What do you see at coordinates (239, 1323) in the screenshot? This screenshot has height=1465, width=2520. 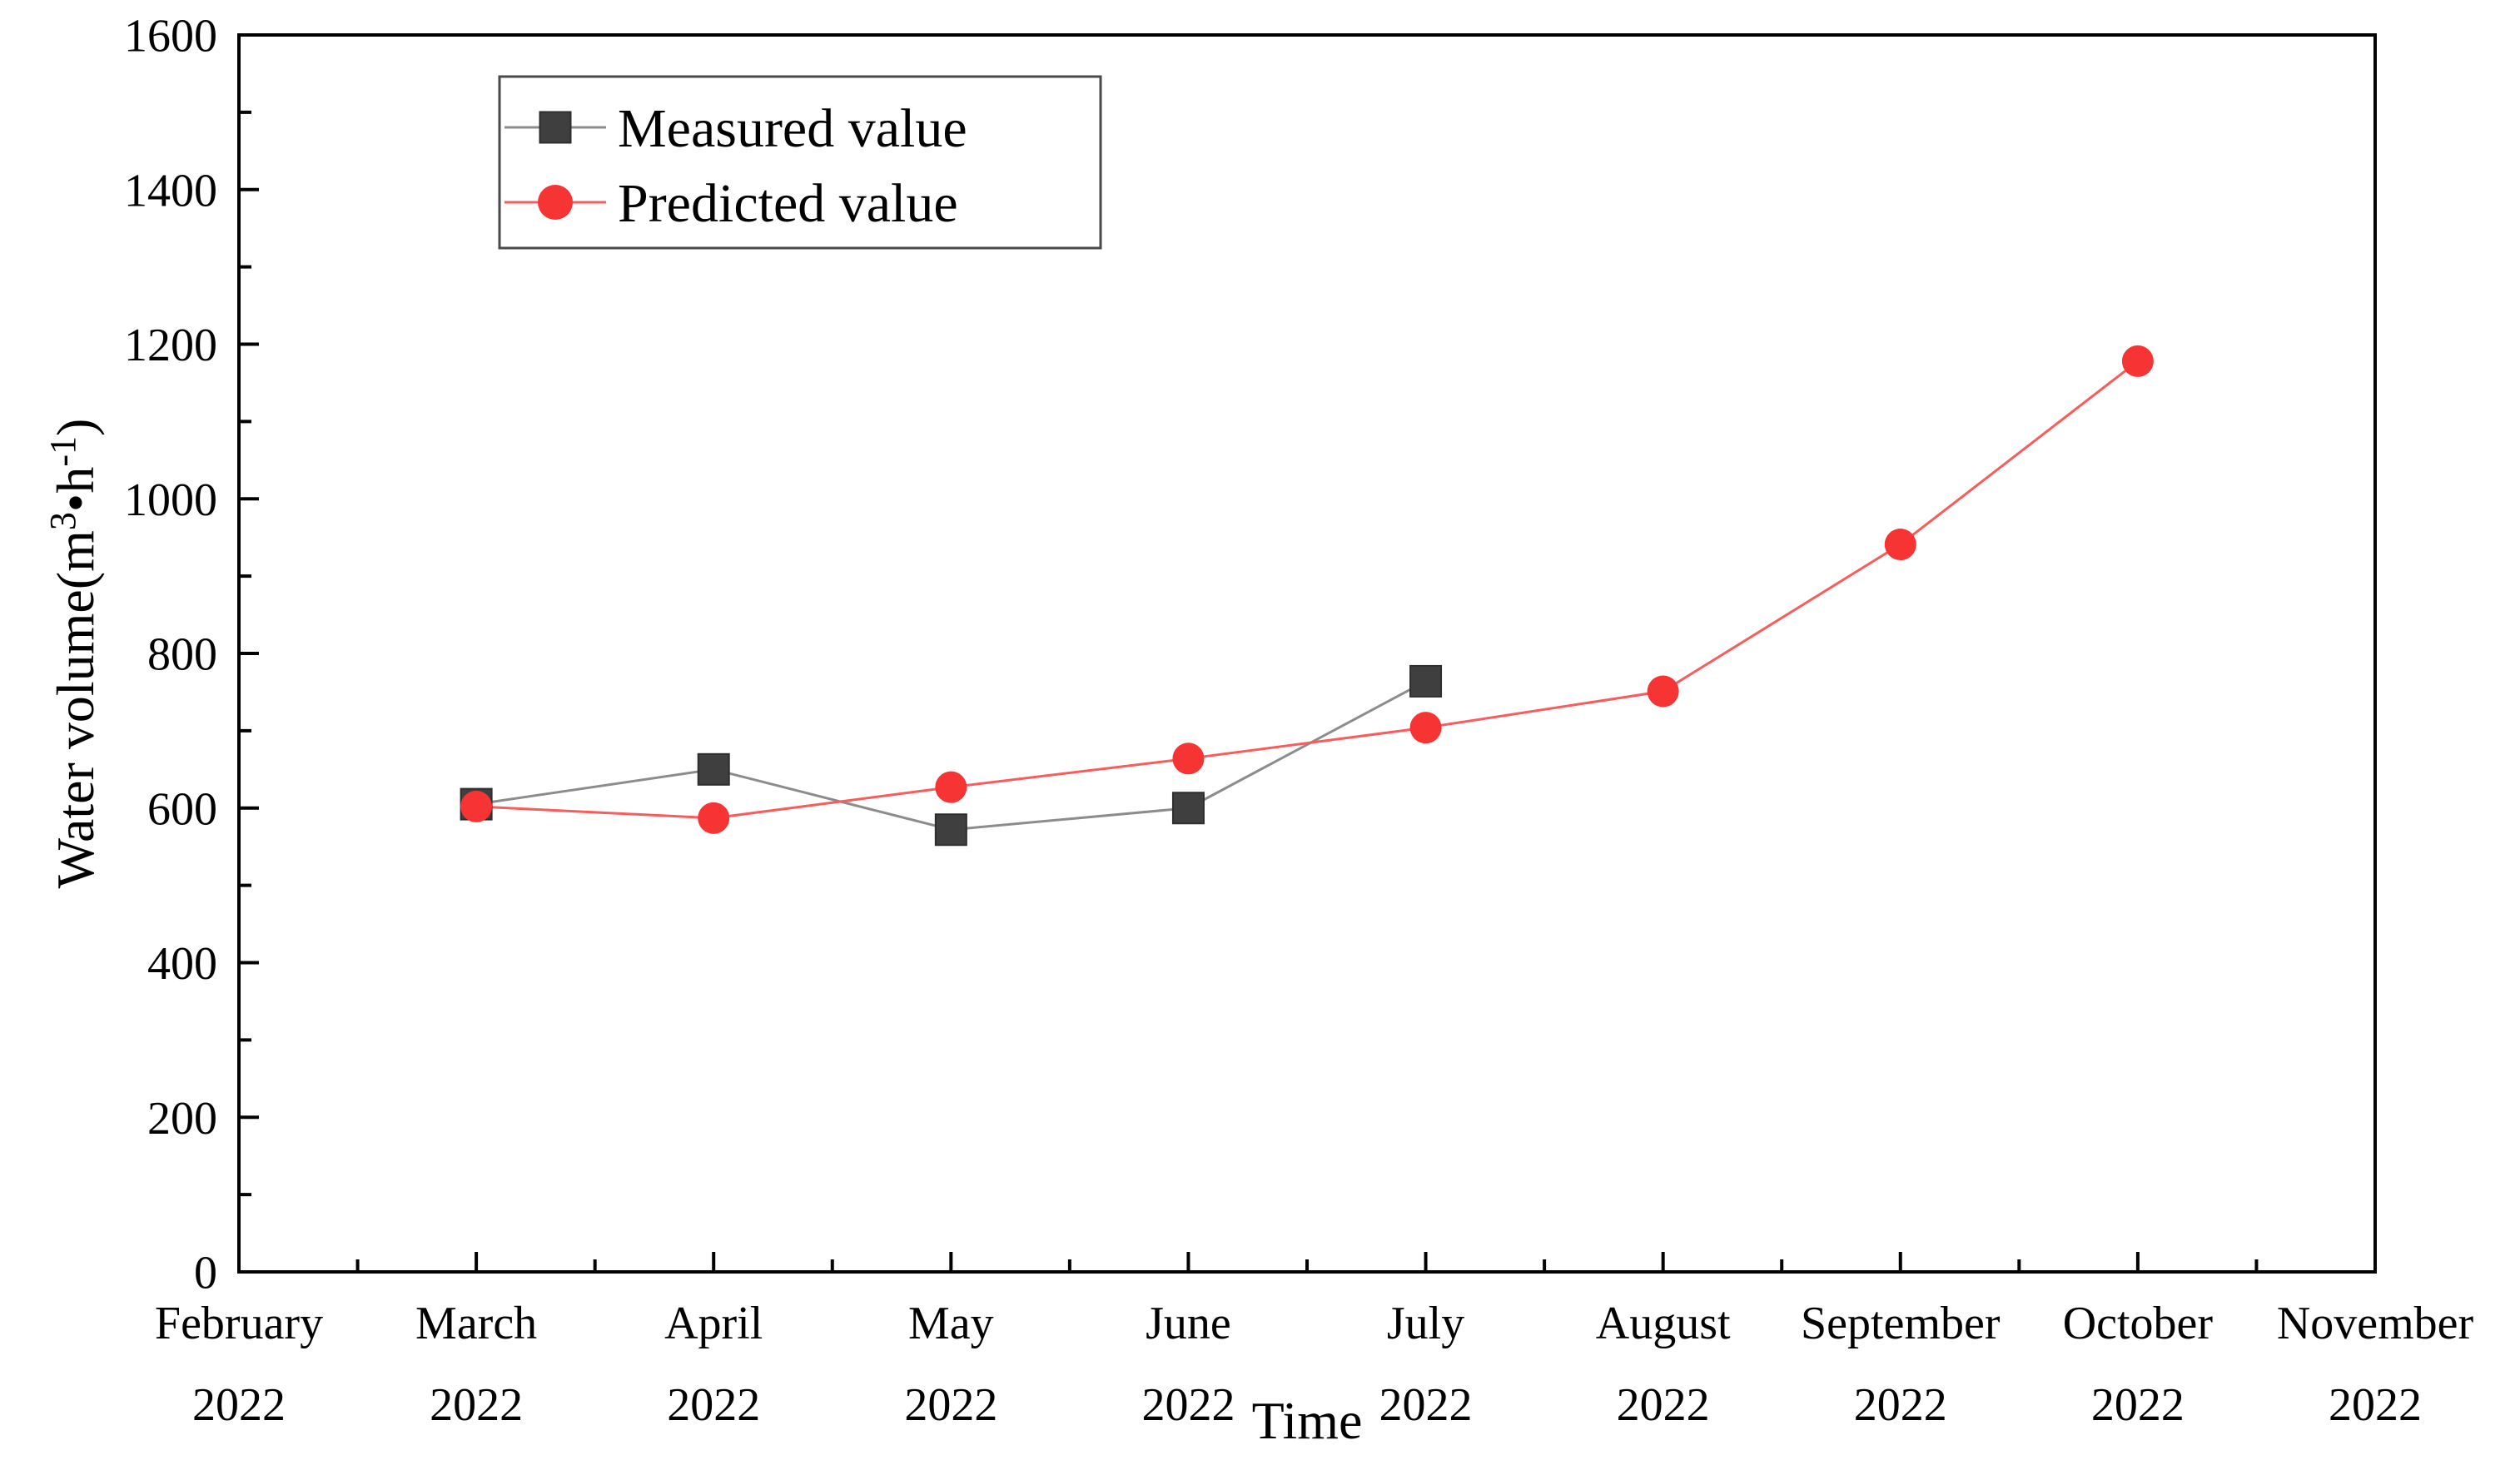 I see `x-tick-label-month: February` at bounding box center [239, 1323].